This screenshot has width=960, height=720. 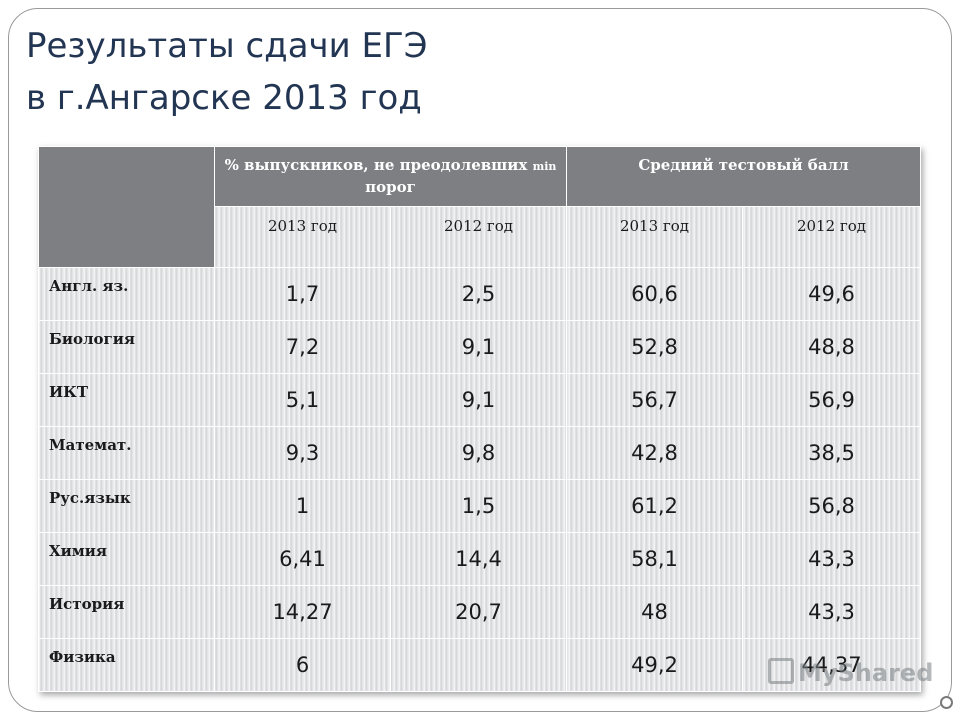 I want to click on table-row: Математ. 9,3 9,8 42,8 38,5, so click(x=479, y=453).